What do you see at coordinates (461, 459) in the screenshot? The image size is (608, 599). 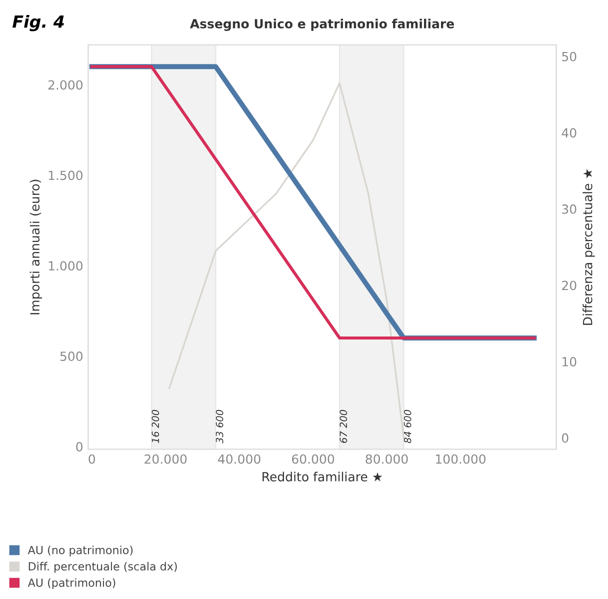 I see `x-tick-label: 100.000` at bounding box center [461, 459].